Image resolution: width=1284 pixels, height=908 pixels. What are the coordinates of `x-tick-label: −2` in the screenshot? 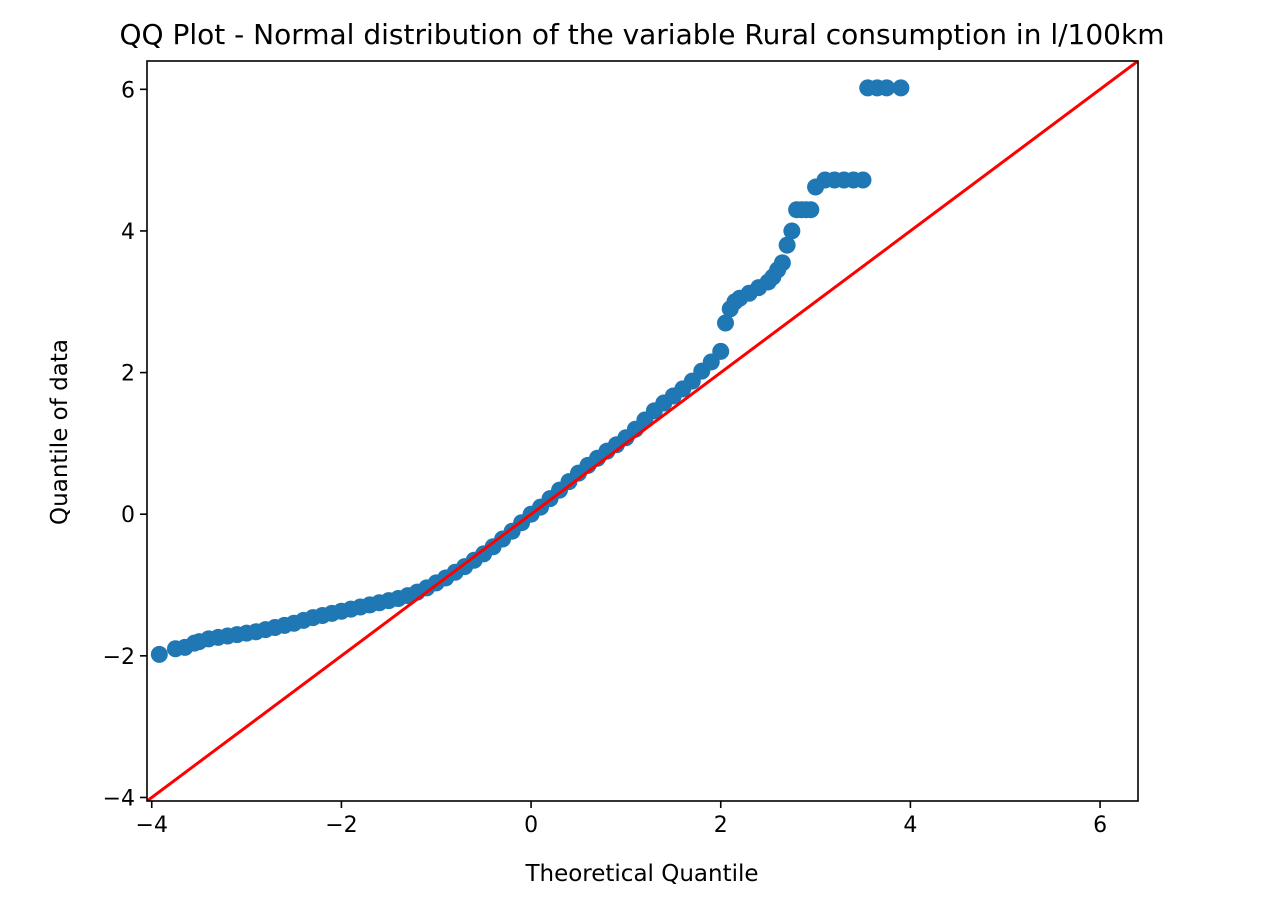 It's located at (341, 825).